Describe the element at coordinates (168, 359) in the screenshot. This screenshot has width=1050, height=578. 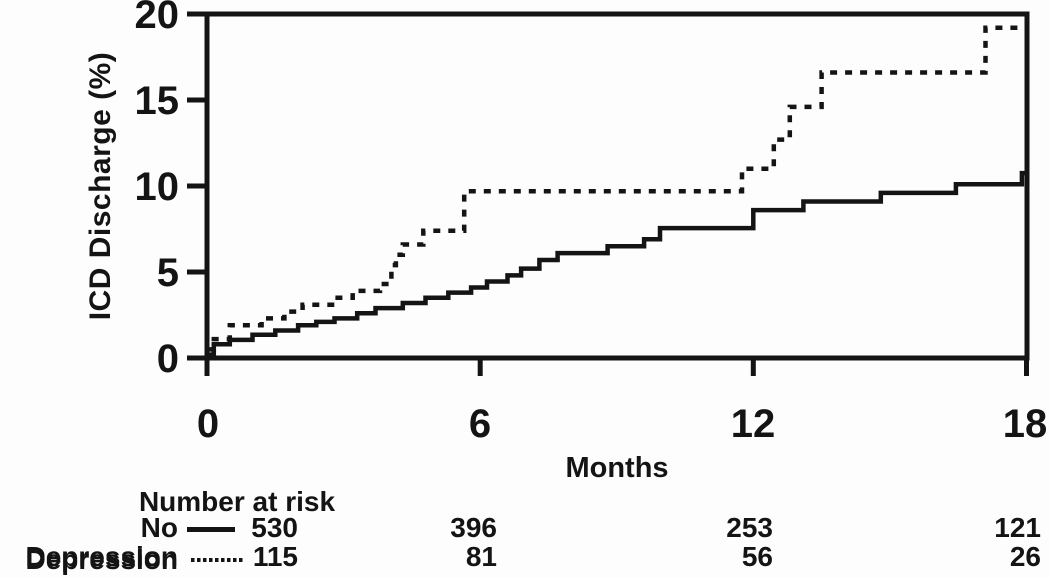
I see `y-tick-0: 0` at that location.